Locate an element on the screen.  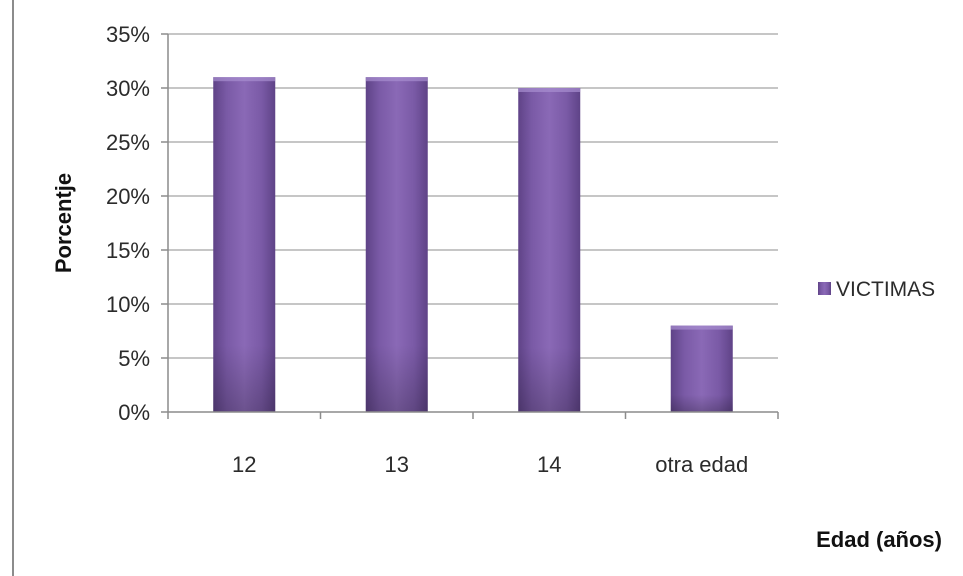
y-axis-title: Porcentje is located at coordinates (63, 223).